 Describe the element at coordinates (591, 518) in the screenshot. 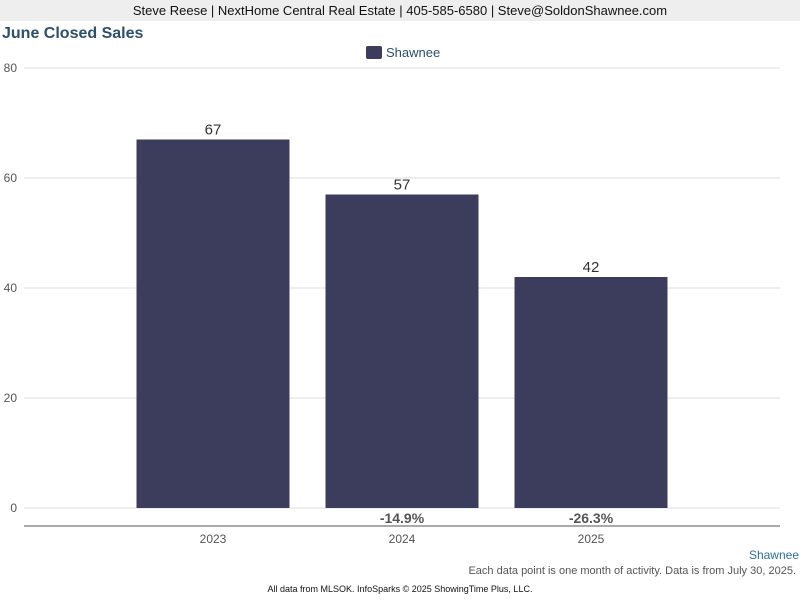

I see `change-label-2025: -26.3%` at that location.